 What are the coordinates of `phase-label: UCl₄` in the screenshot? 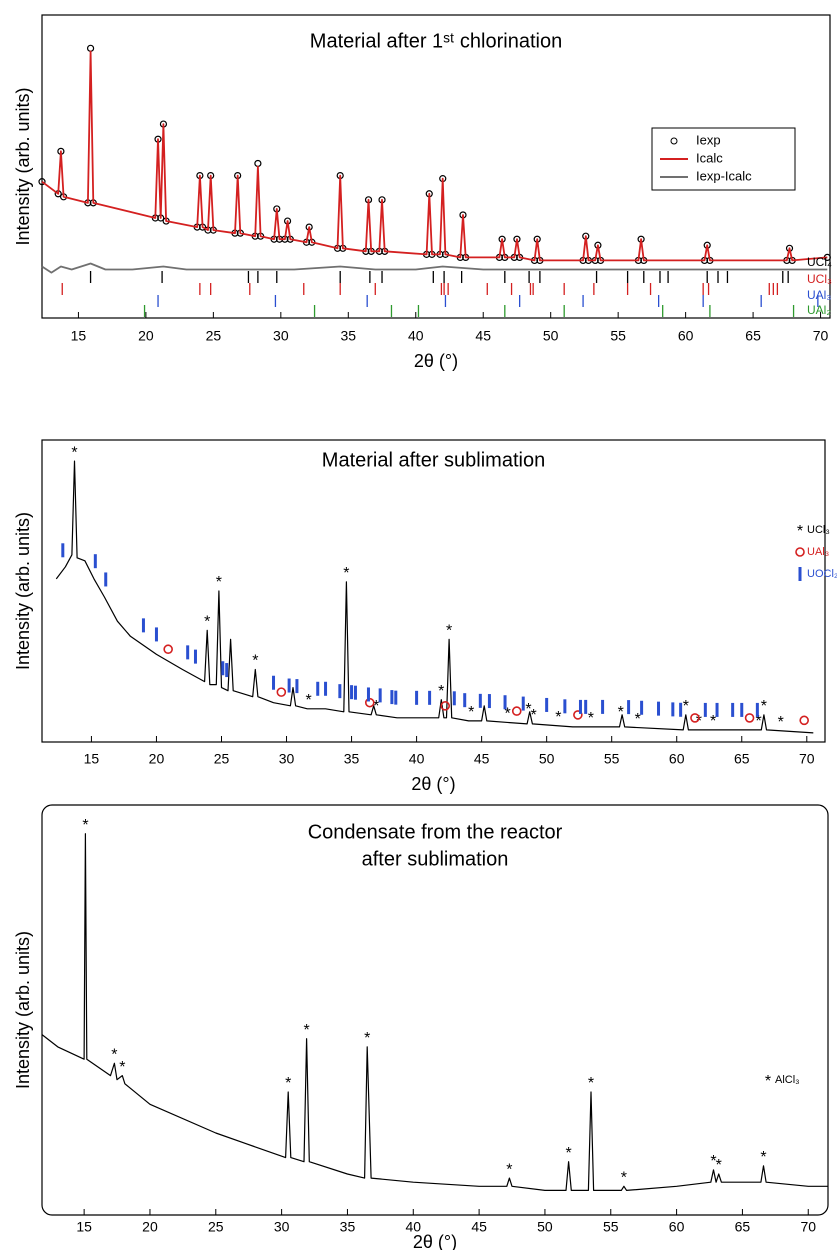 It's located at (819, 262).